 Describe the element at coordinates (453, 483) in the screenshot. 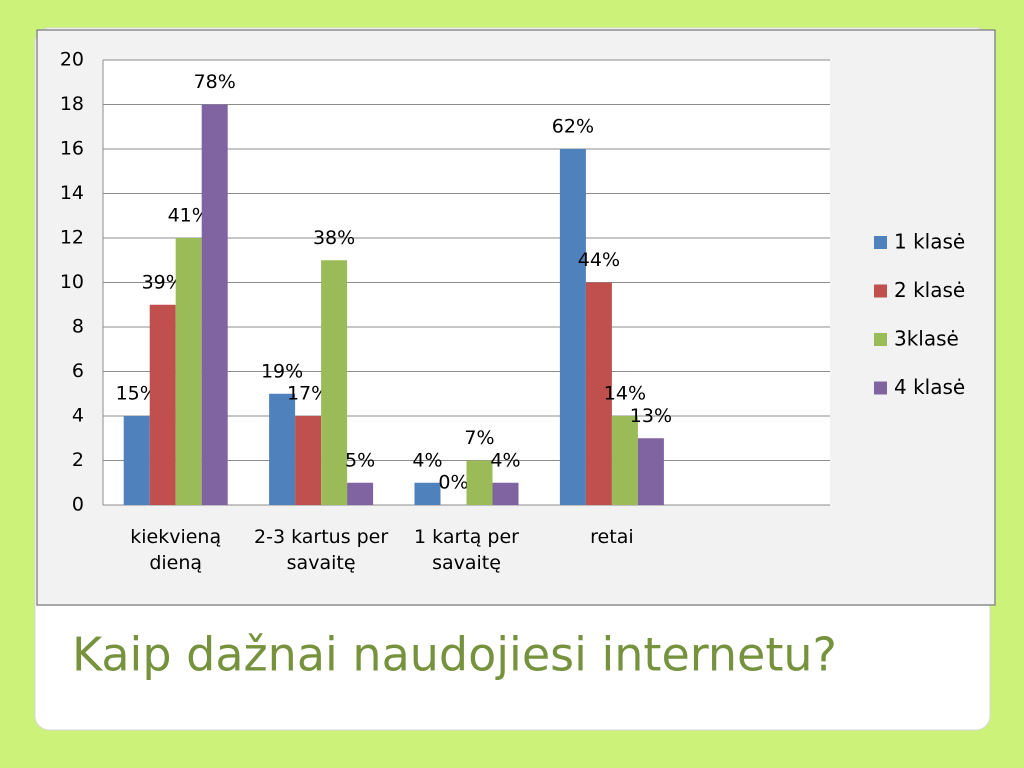

I see `data-label: 0%` at that location.